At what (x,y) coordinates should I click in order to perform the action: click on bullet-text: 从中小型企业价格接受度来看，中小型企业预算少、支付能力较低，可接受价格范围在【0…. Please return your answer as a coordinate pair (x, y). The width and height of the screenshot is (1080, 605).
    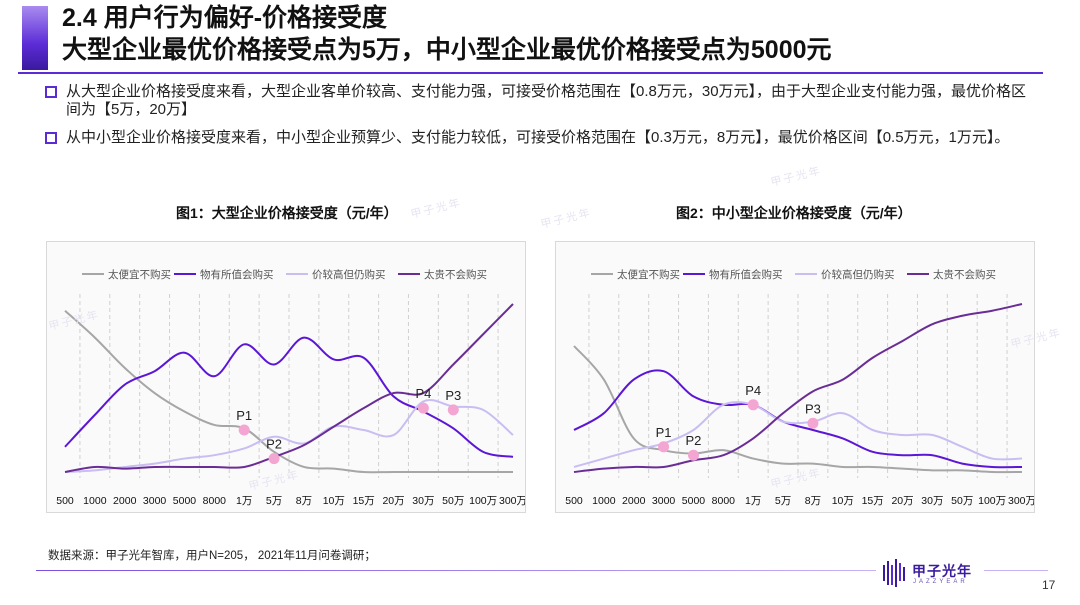
    Looking at the image, I should click on (538, 137).